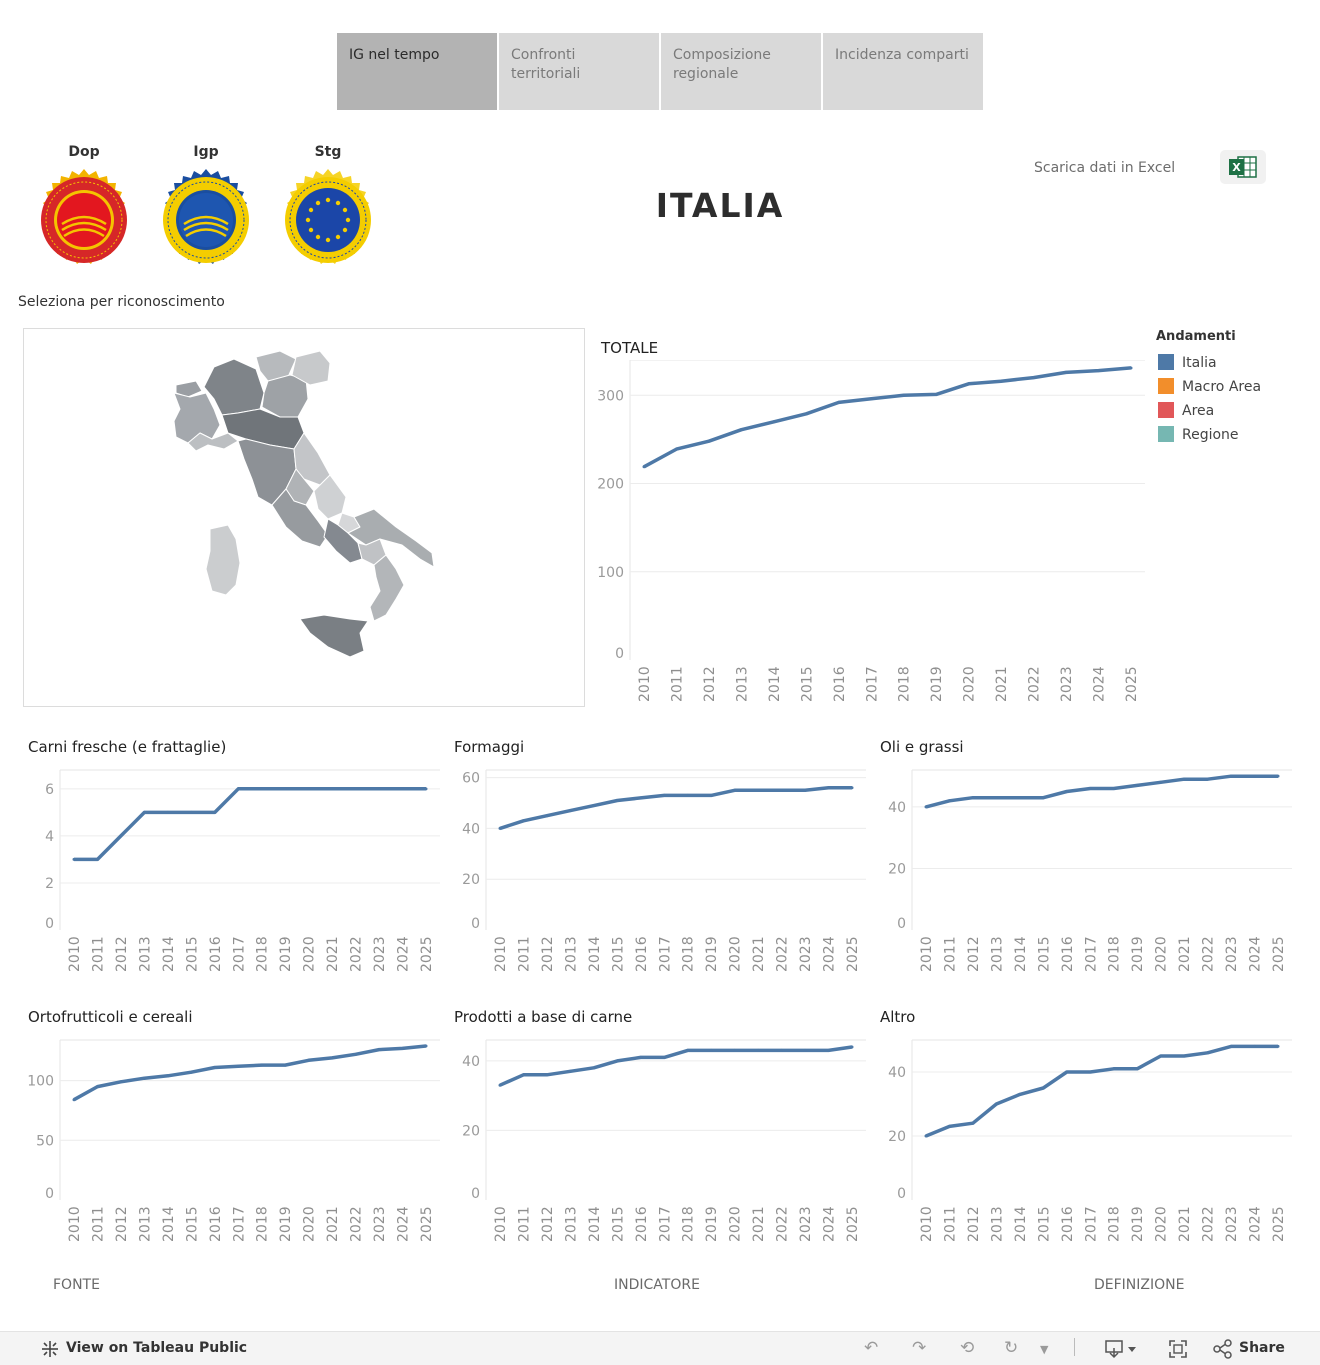  I want to click on italy-map, so click(304, 517).